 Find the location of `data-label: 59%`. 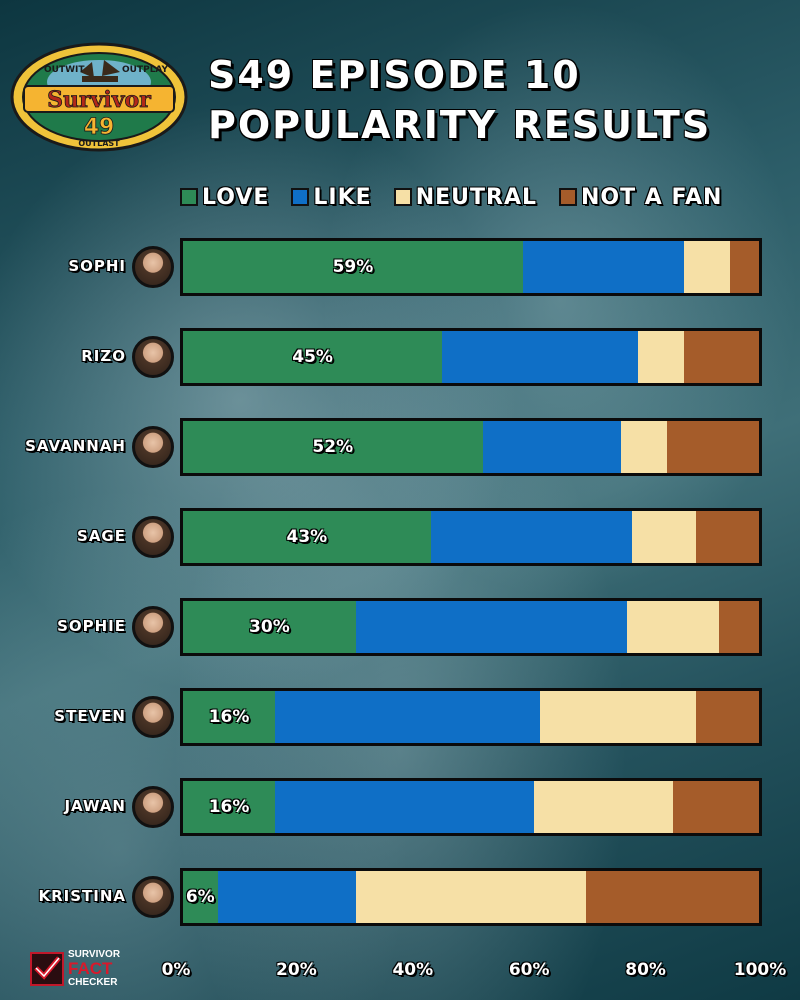

data-label: 59% is located at coordinates (353, 267).